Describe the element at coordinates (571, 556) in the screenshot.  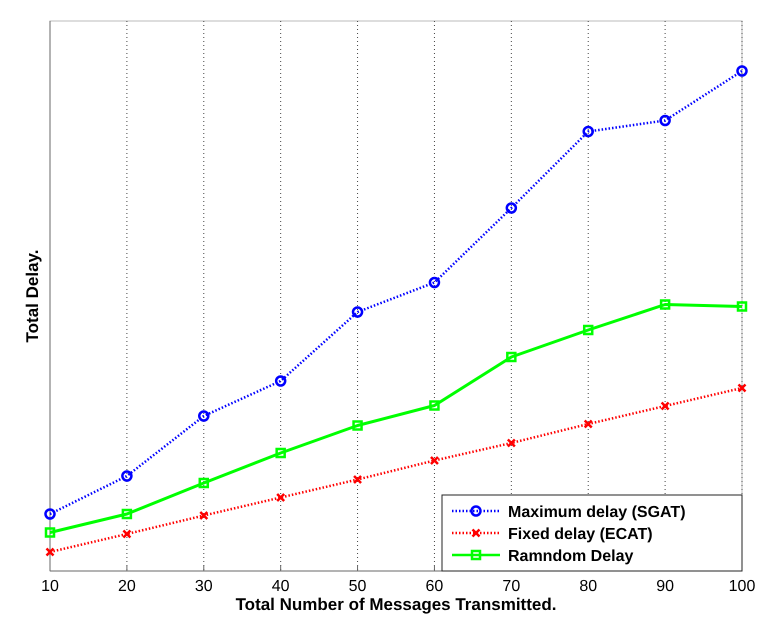
I see `legend-label: Ramndom Delay` at that location.